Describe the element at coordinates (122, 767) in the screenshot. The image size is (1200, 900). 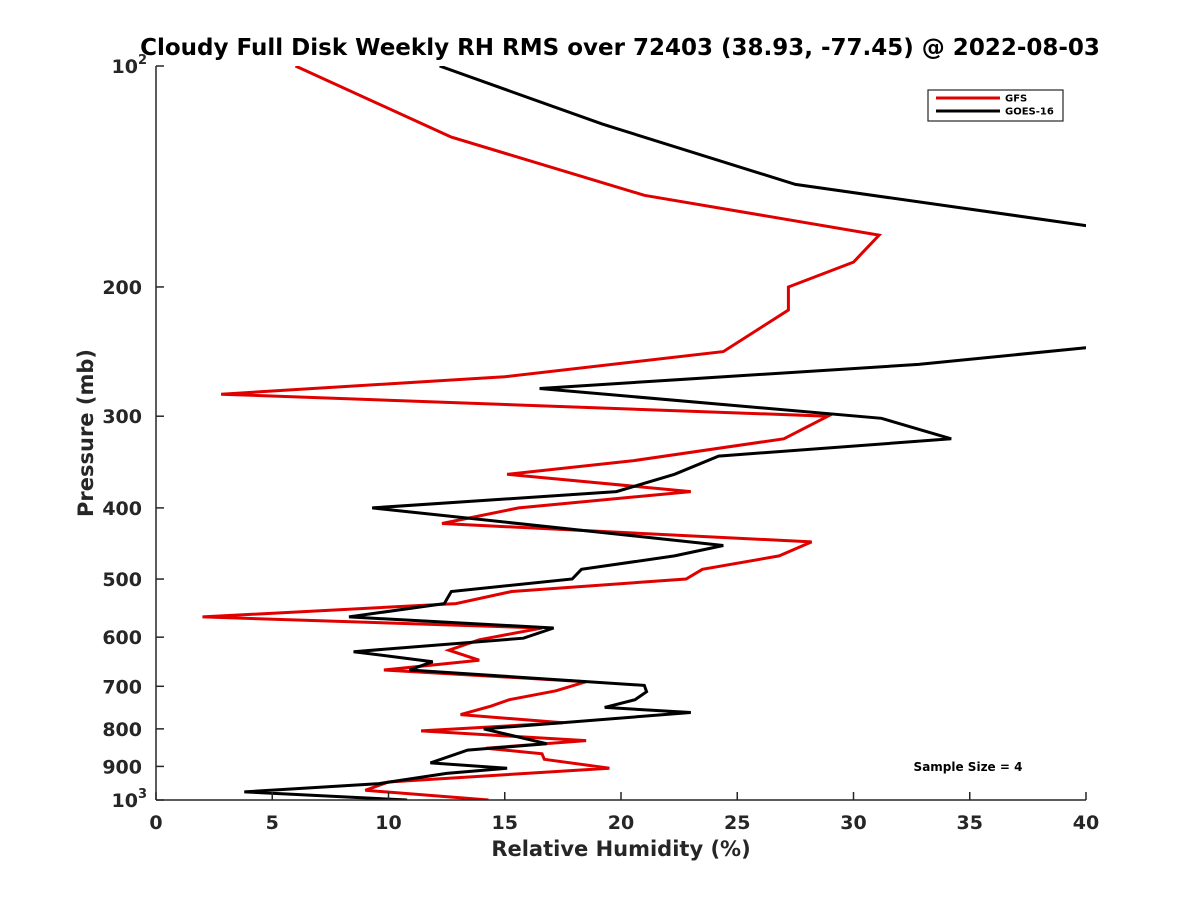
I see `y-tick-label: 900` at that location.